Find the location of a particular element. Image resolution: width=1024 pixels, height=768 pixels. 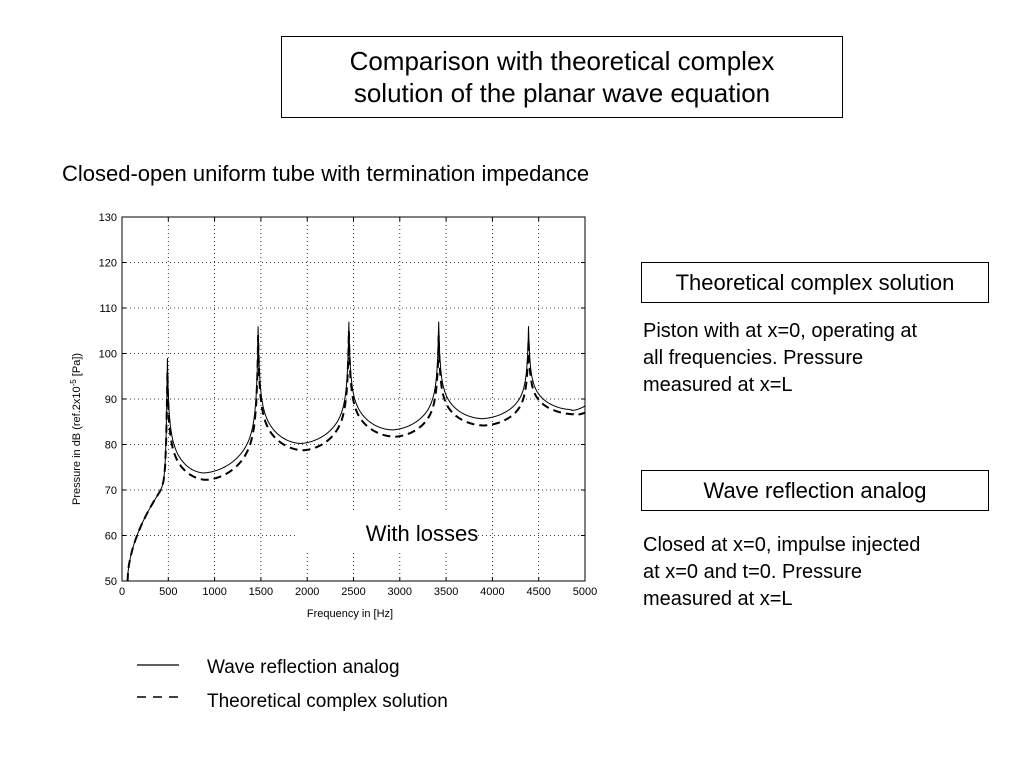

x-tick-label: 4000 is located at coordinates (492, 592).